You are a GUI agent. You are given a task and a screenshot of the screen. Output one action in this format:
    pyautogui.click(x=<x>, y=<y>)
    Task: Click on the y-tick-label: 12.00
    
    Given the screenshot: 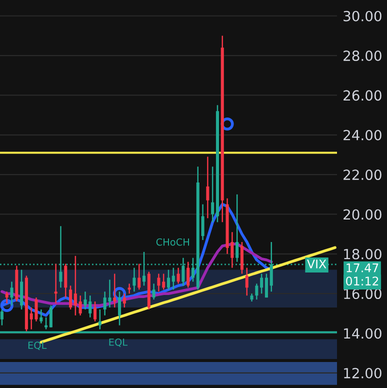 What is the action you would take?
    pyautogui.click(x=363, y=373)
    